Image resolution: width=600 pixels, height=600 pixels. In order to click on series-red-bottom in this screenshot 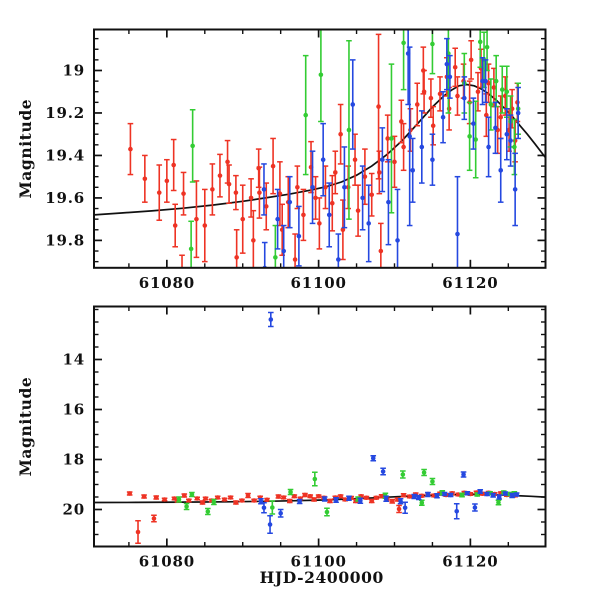, I will do `click(322, 517)`.